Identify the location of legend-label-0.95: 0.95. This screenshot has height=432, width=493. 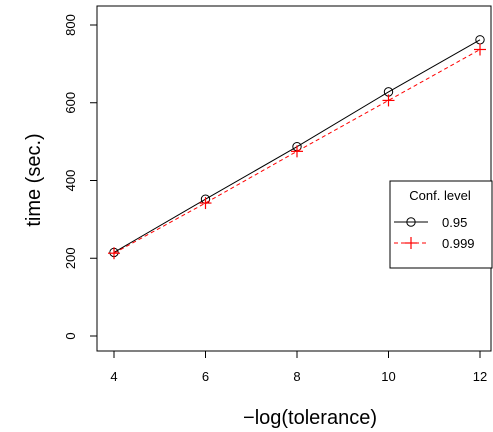
(454, 222).